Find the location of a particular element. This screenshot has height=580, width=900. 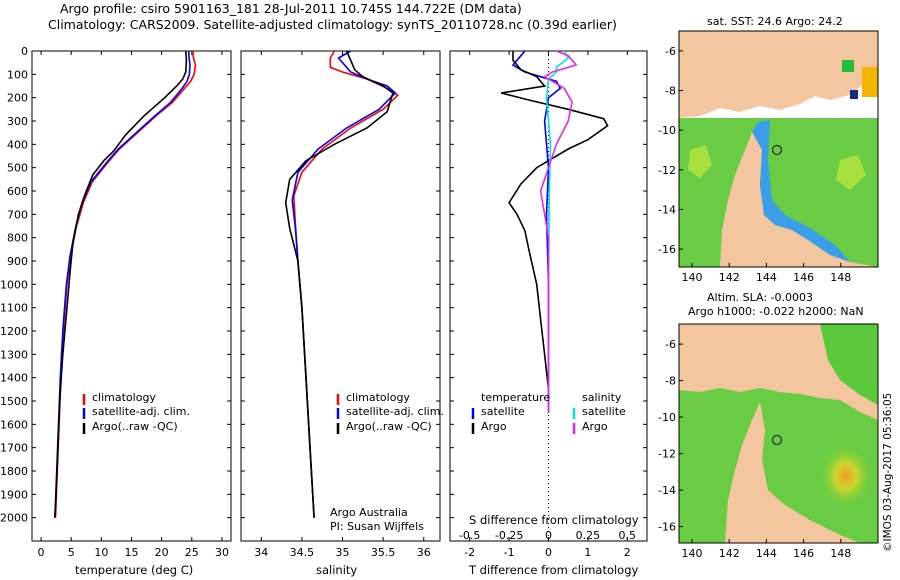

argo-australia-annotation: Argo Australia is located at coordinates (369, 512).